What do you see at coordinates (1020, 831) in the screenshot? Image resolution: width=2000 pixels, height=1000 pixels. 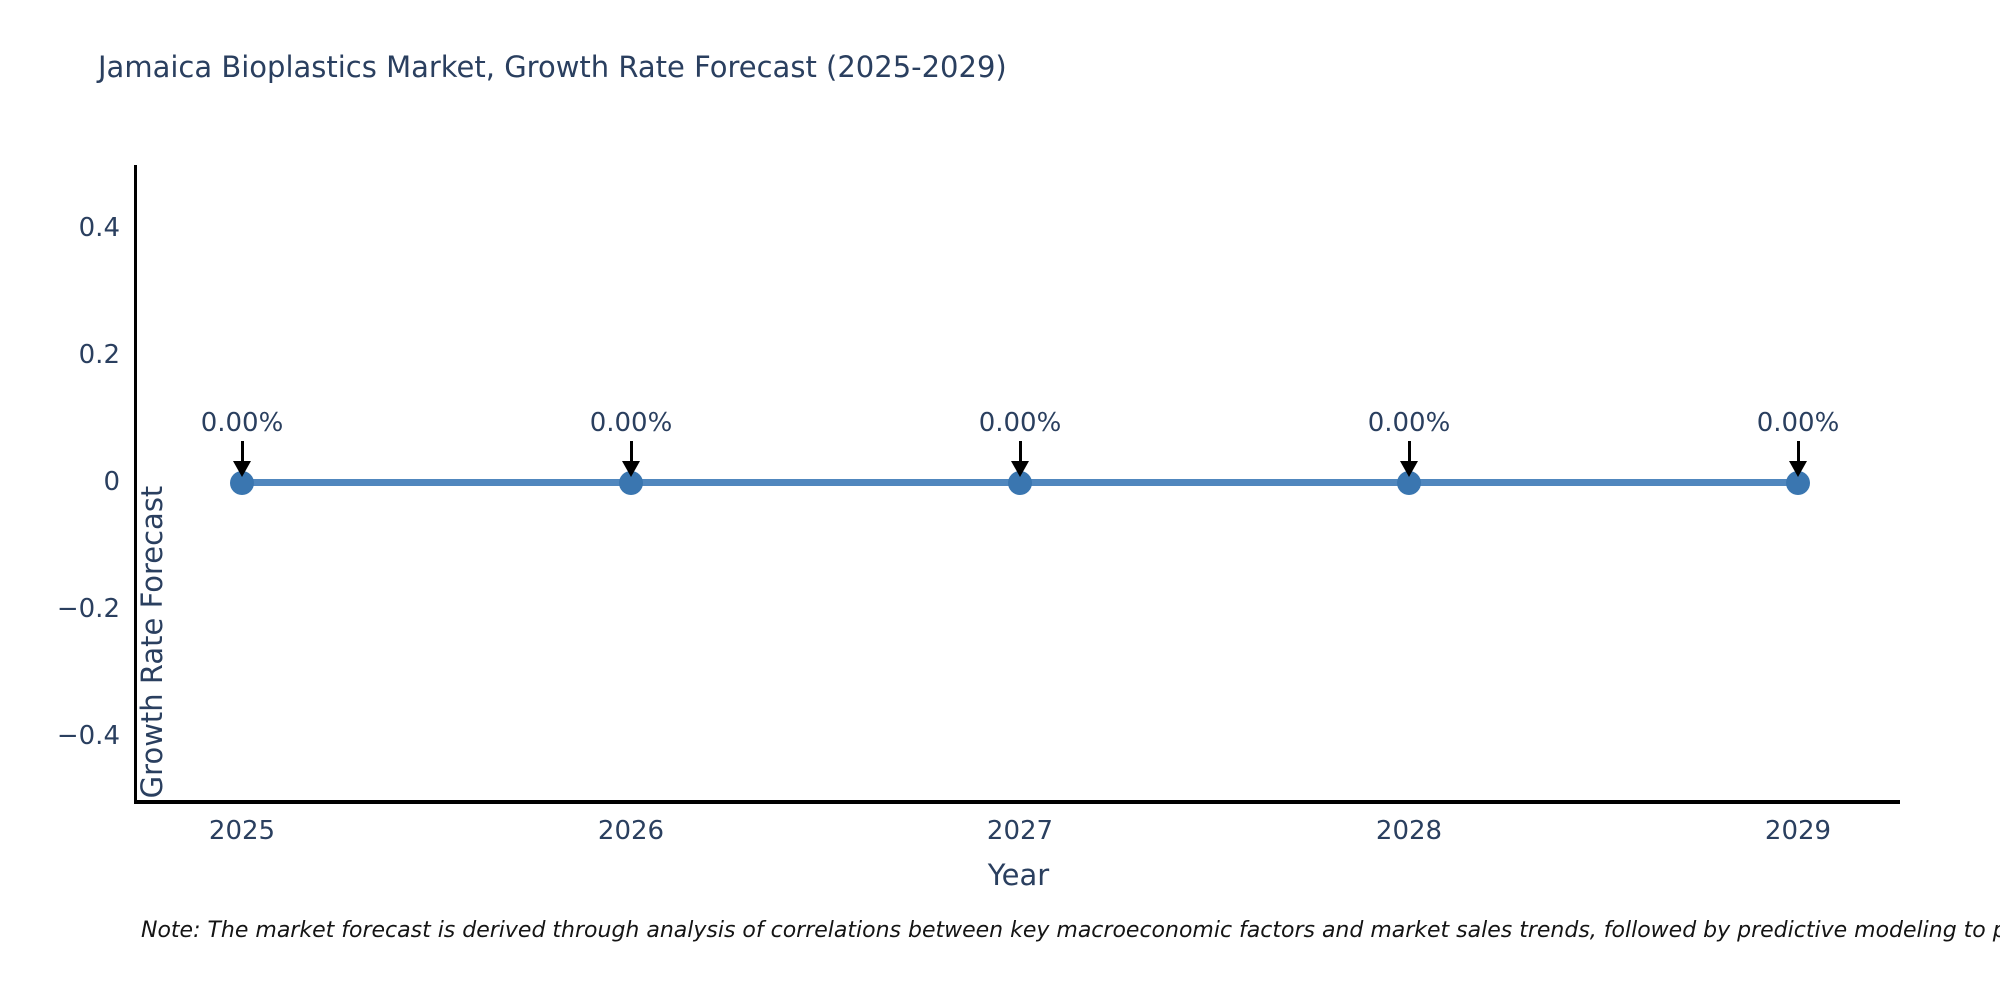 I see `x-tick-label: 2027` at bounding box center [1020, 831].